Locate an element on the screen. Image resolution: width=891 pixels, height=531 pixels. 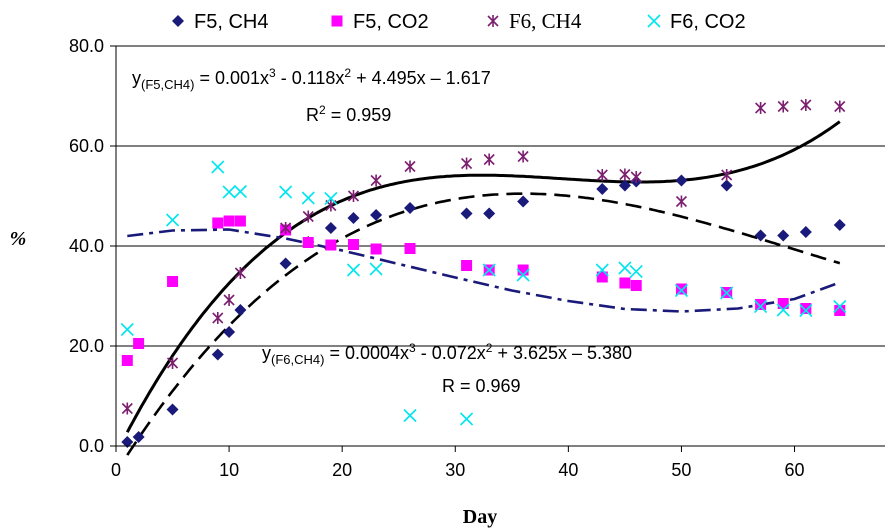
x-tick-label: 0 is located at coordinates (116, 470).